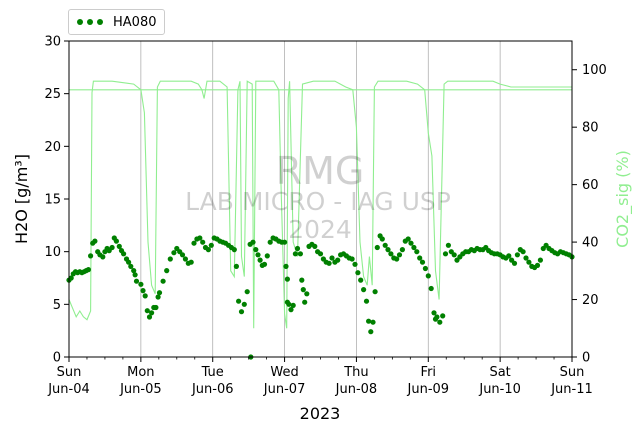 The height and width of the screenshot is (434, 644). I want to click on y-right-tick-label: 60, so click(590, 185).